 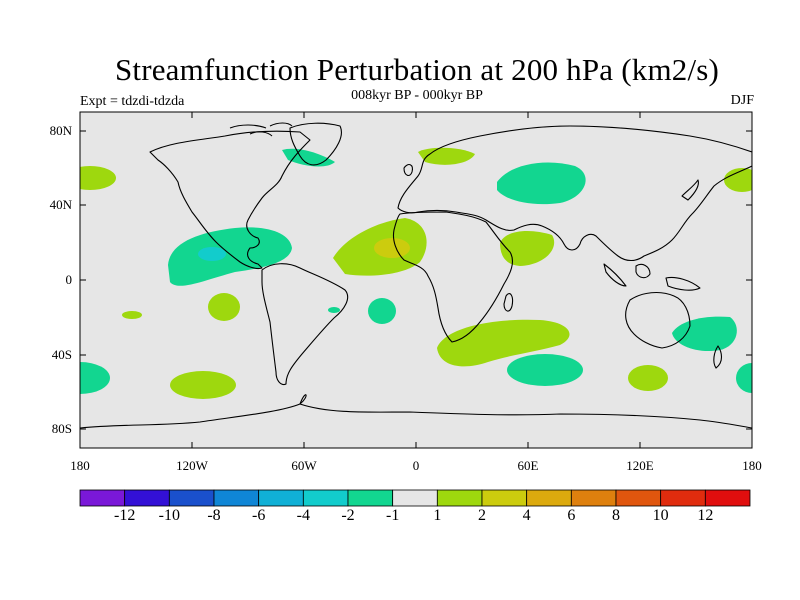 What do you see at coordinates (744, 378) in the screenshot?
I see `anomaly-se-pacific-right` at bounding box center [744, 378].